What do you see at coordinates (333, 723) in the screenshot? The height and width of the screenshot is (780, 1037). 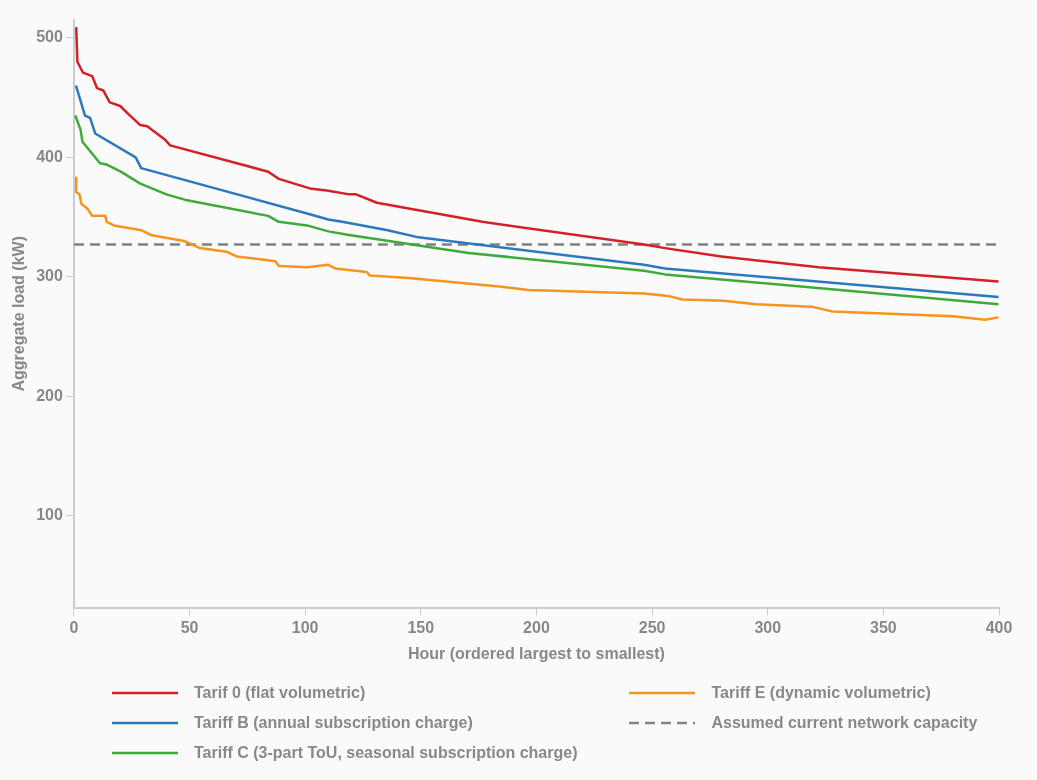 I see `legend-label: Tariff B (annual subscription charge)` at bounding box center [333, 723].